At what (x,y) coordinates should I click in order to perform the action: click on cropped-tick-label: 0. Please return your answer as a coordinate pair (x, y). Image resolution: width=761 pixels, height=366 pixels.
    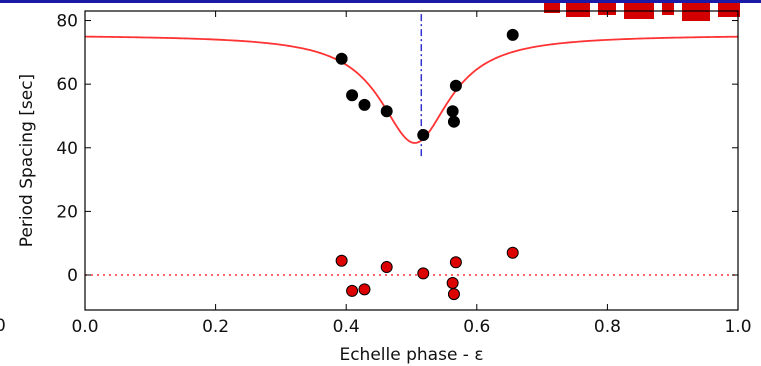
    Looking at the image, I should click on (3, 326).